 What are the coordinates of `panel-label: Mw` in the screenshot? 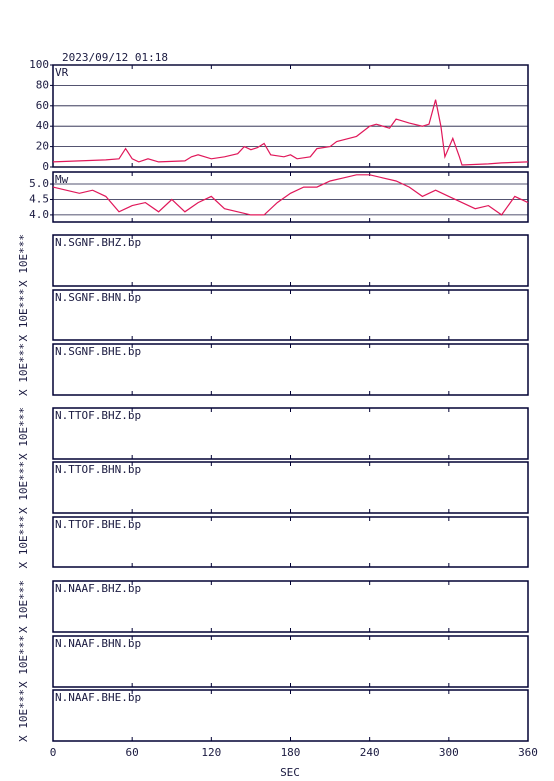 It's located at (62, 179).